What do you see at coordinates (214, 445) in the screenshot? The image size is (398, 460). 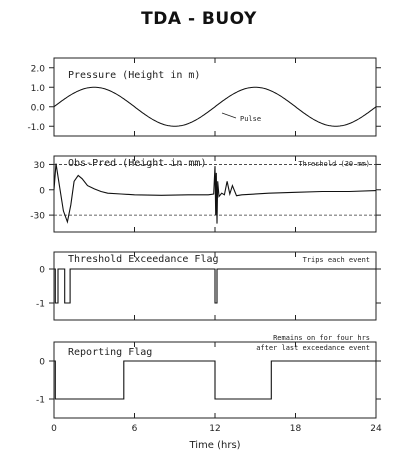 I see `x-axis-label: Time (hrs)` at bounding box center [214, 445].